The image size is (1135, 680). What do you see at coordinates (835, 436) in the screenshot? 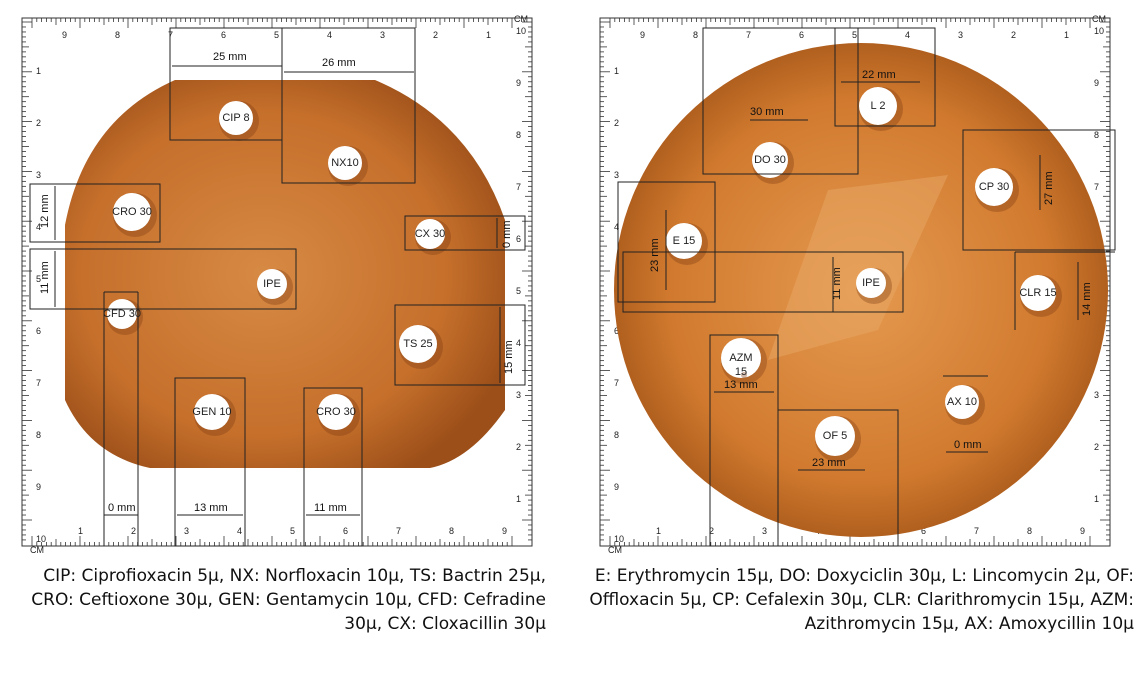
I see `disk-label: OF 5` at bounding box center [835, 436].